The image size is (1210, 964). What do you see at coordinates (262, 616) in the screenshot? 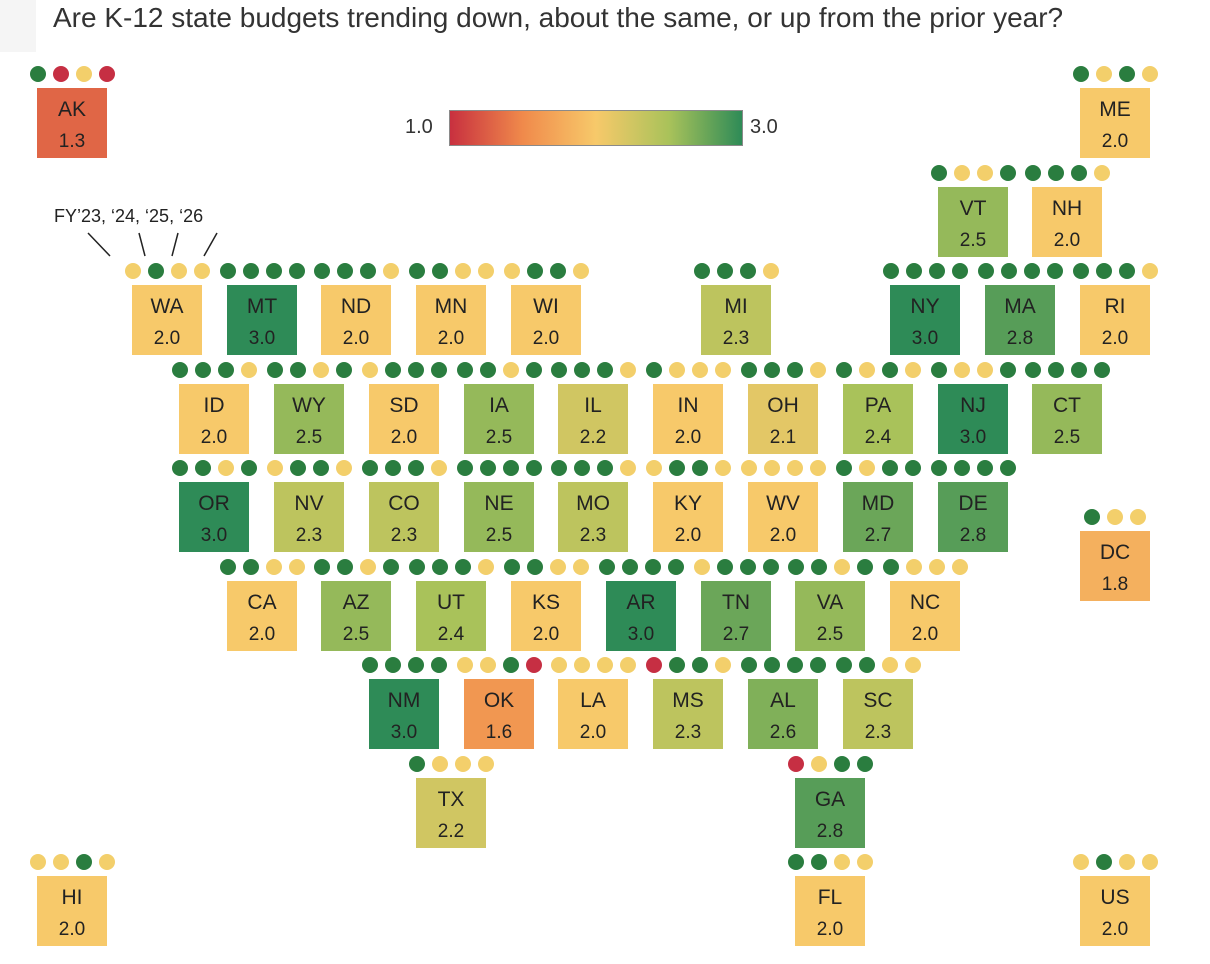
I see `state-tile-ca: CA 2.0` at bounding box center [262, 616].